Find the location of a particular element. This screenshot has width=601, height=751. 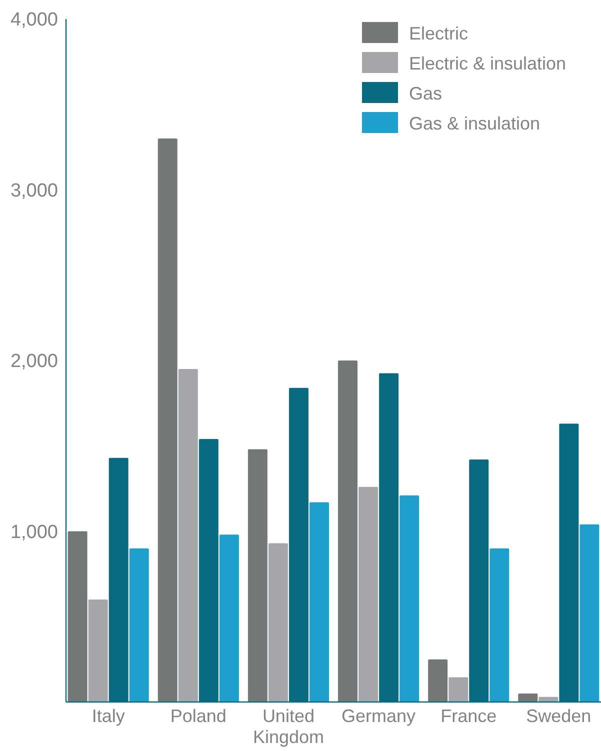

x-tick-label: Poland is located at coordinates (198, 716).